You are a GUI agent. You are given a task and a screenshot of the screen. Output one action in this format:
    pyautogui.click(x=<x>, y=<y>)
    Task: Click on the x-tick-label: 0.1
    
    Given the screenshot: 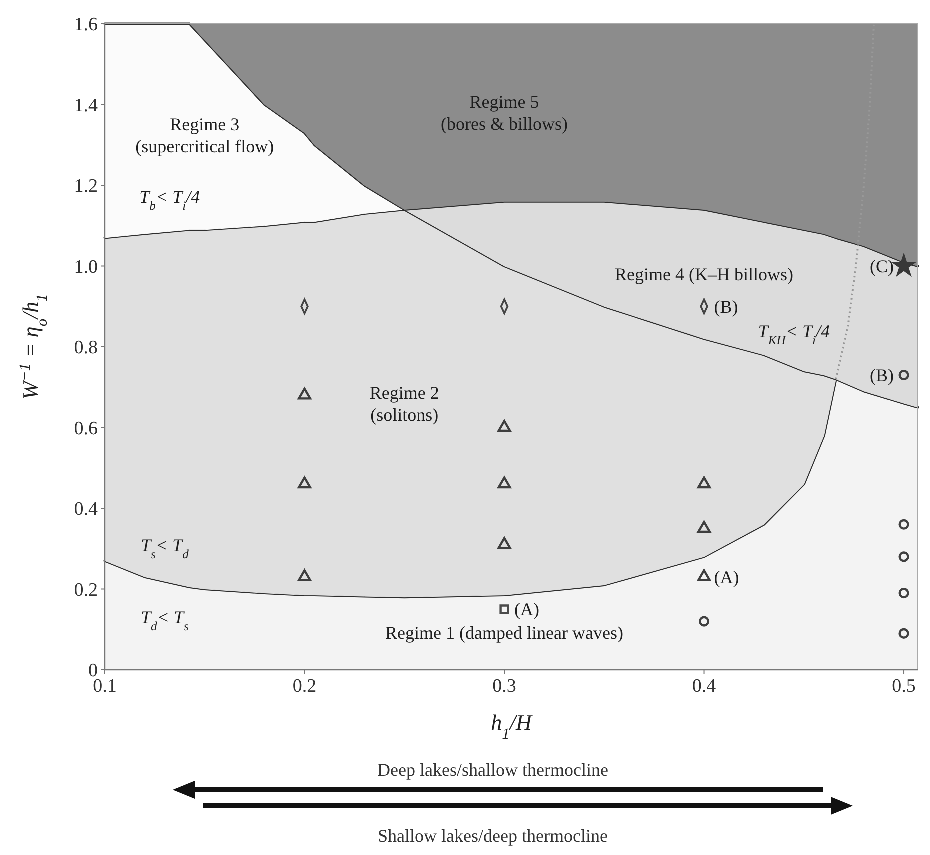 What is the action you would take?
    pyautogui.click(x=105, y=686)
    